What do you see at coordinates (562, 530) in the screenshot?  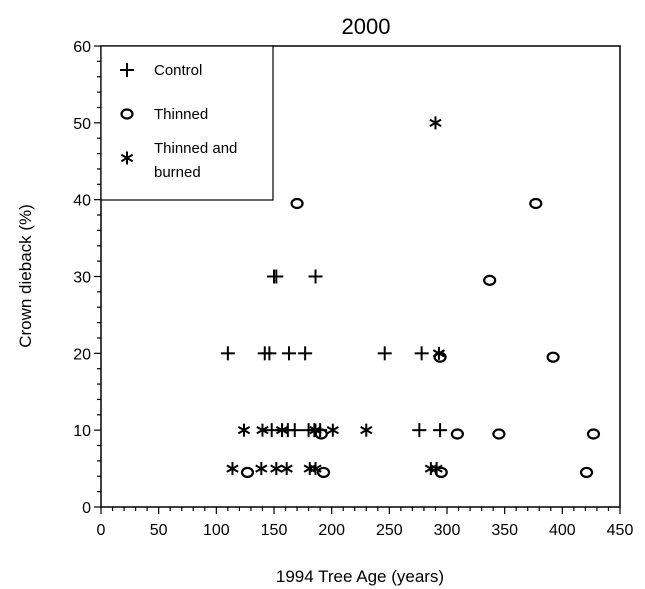 I see `x-tick-label: 400` at bounding box center [562, 530].